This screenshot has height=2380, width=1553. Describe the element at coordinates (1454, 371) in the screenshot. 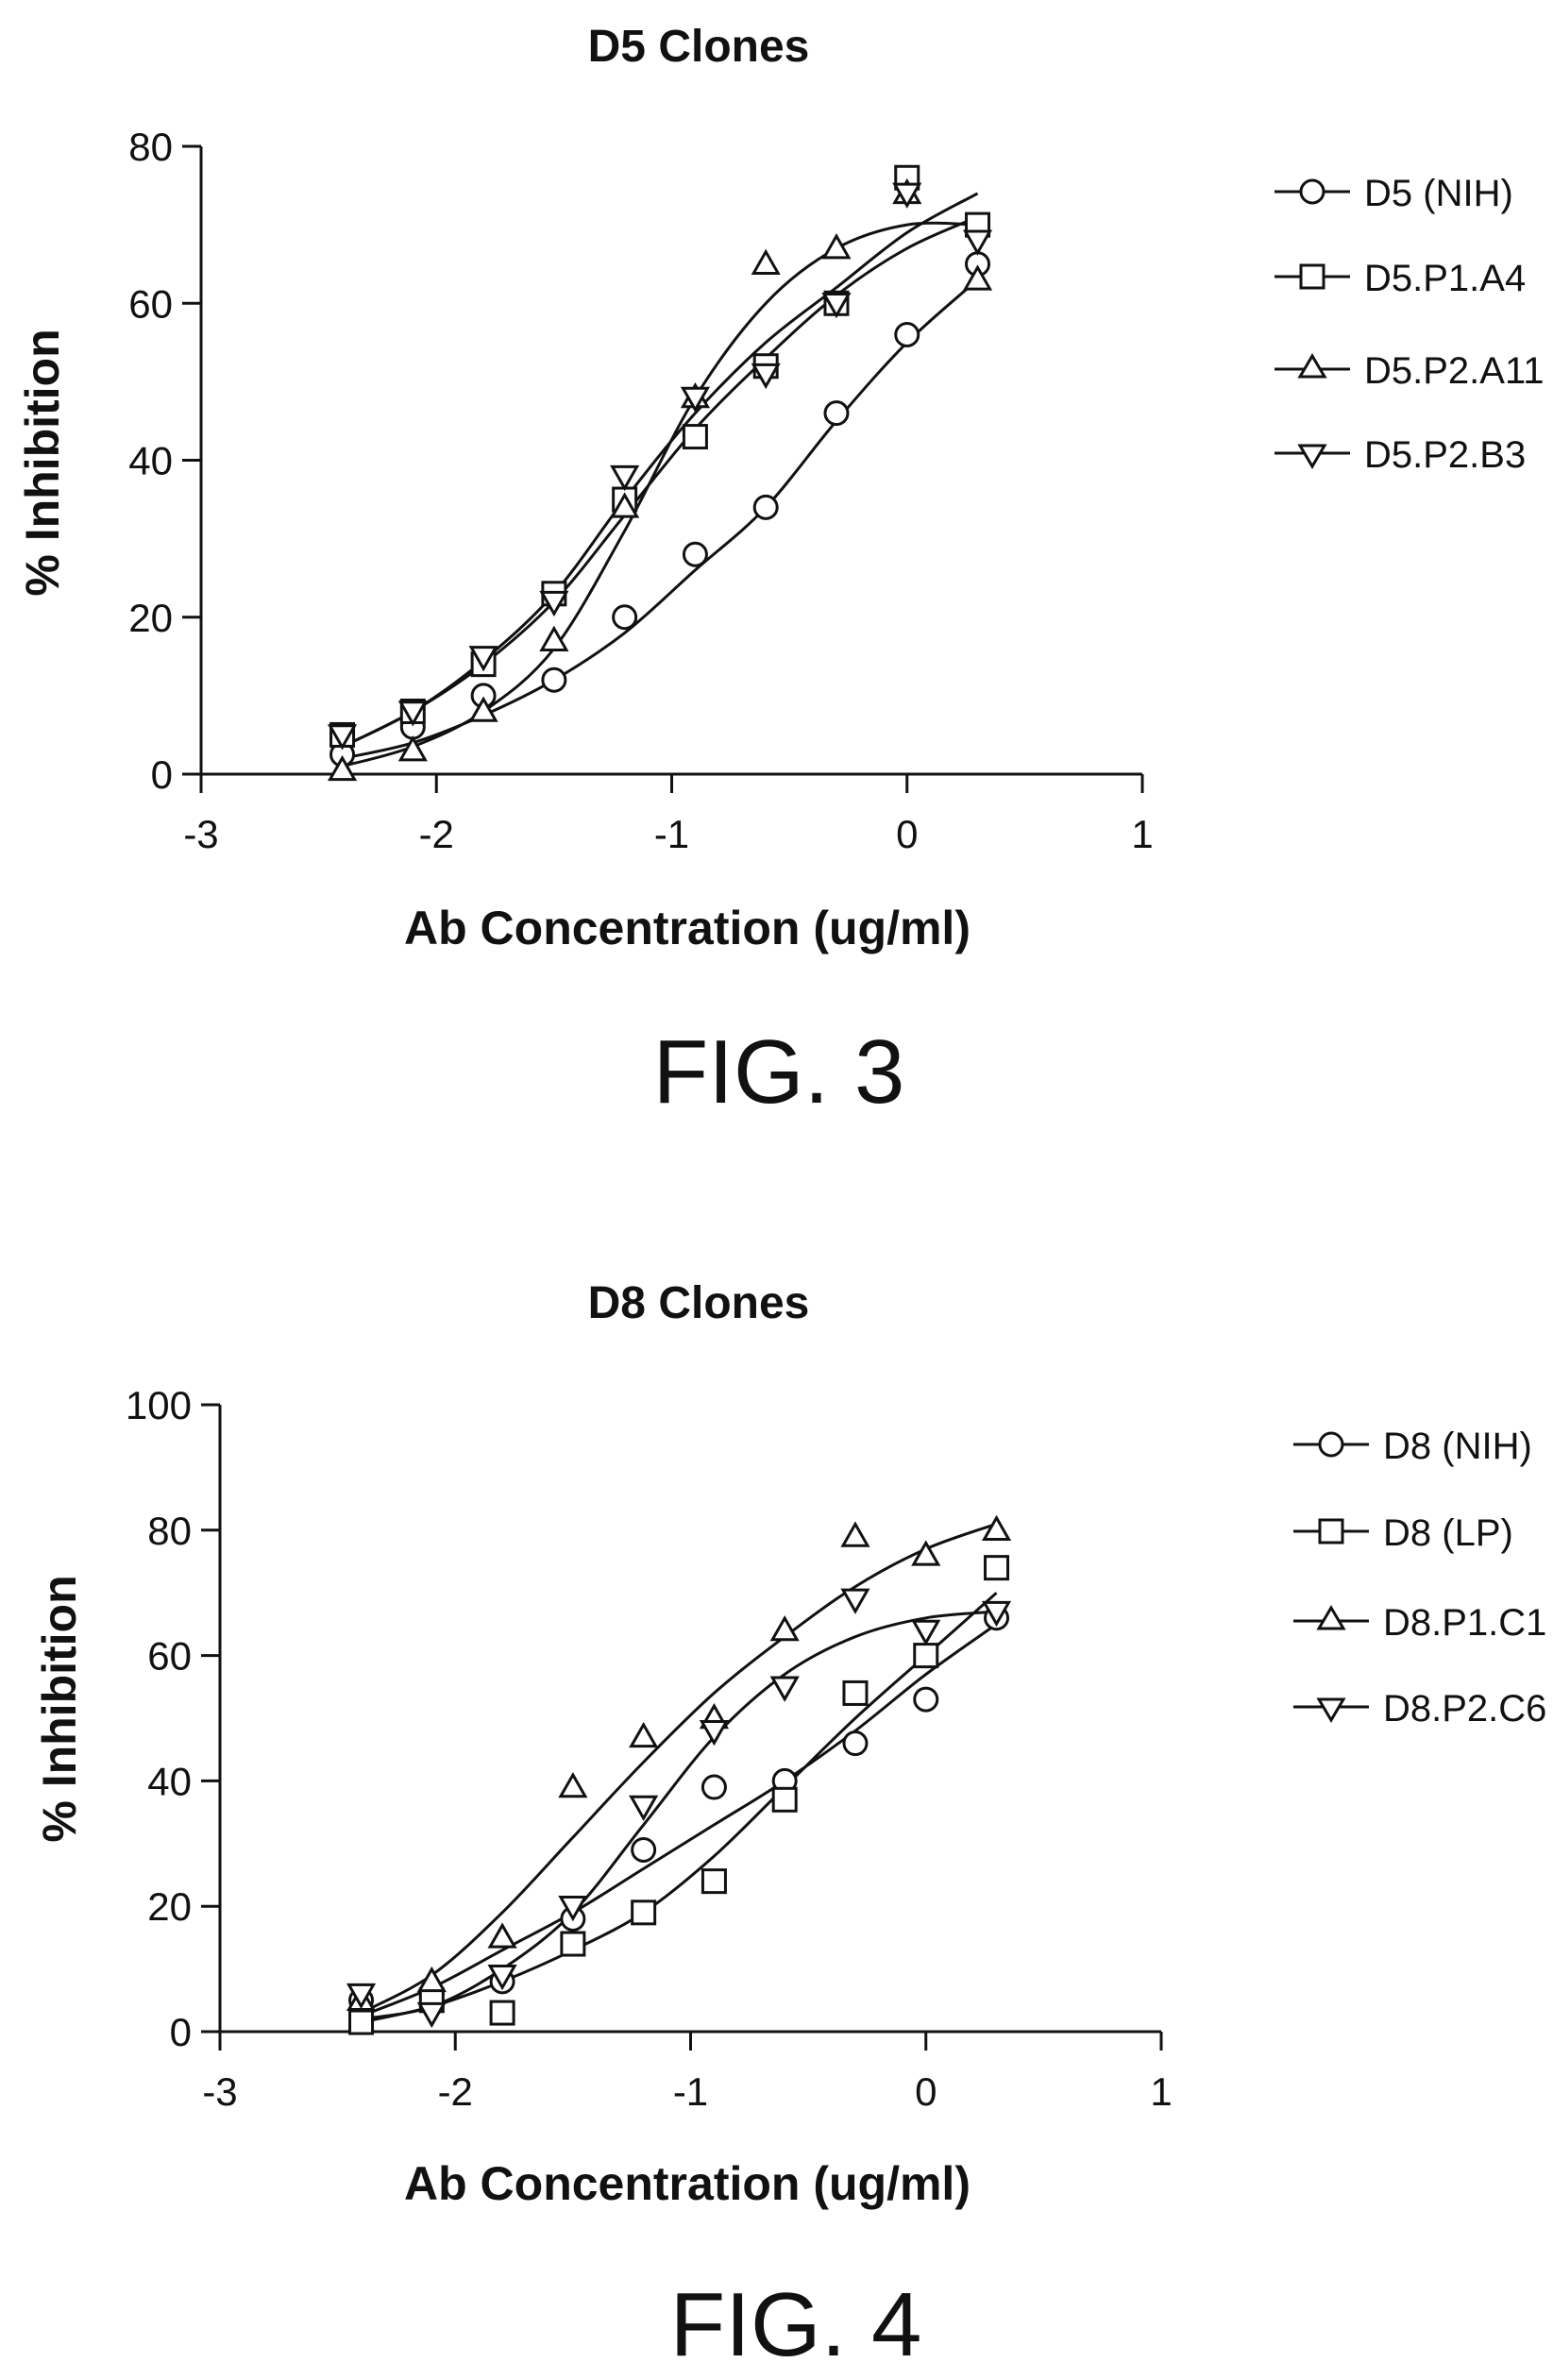

I see `legend-label: D5.P2.A11` at that location.